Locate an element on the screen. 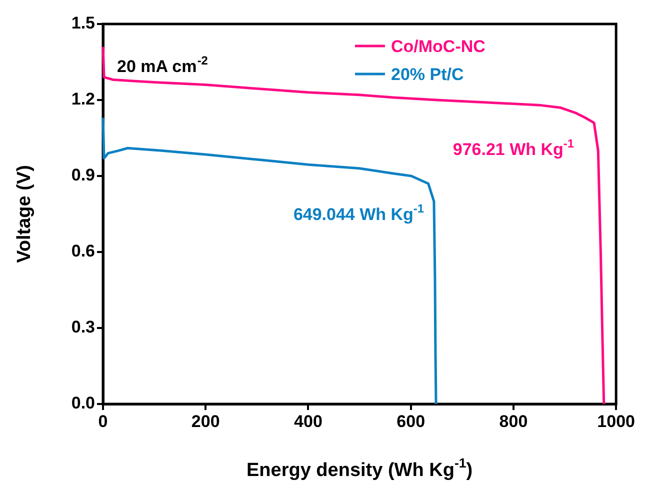  legend-label: Co/MoC-NC is located at coordinates (438, 46).